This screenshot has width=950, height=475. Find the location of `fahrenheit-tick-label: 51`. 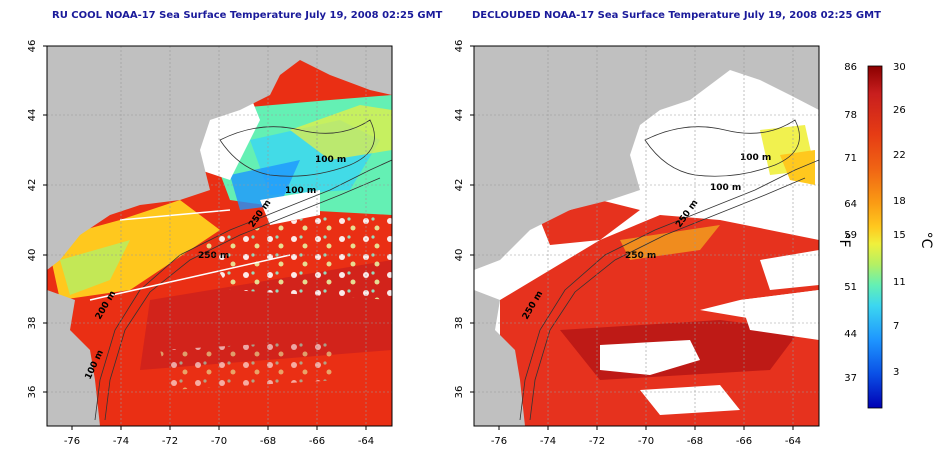

fahrenheit-tick-label: 51 is located at coordinates (850, 287).